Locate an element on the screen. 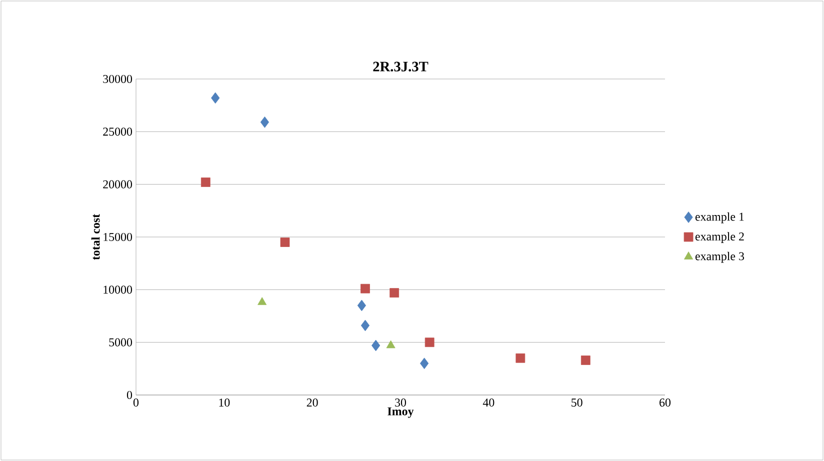  y-tick-label: 25000 is located at coordinates (117, 132).